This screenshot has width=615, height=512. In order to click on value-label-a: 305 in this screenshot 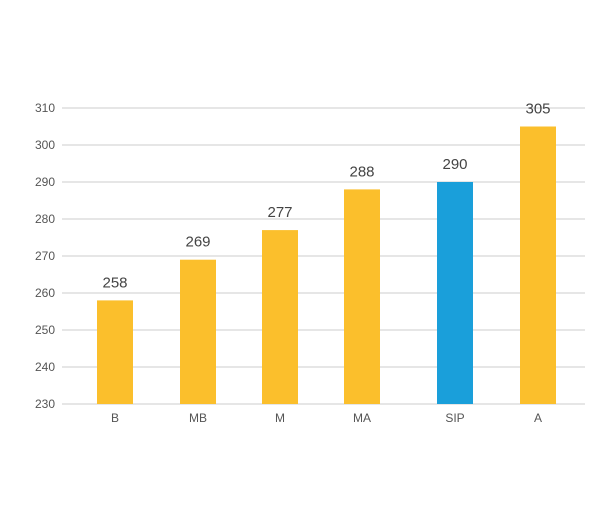, I will do `click(537, 109)`.